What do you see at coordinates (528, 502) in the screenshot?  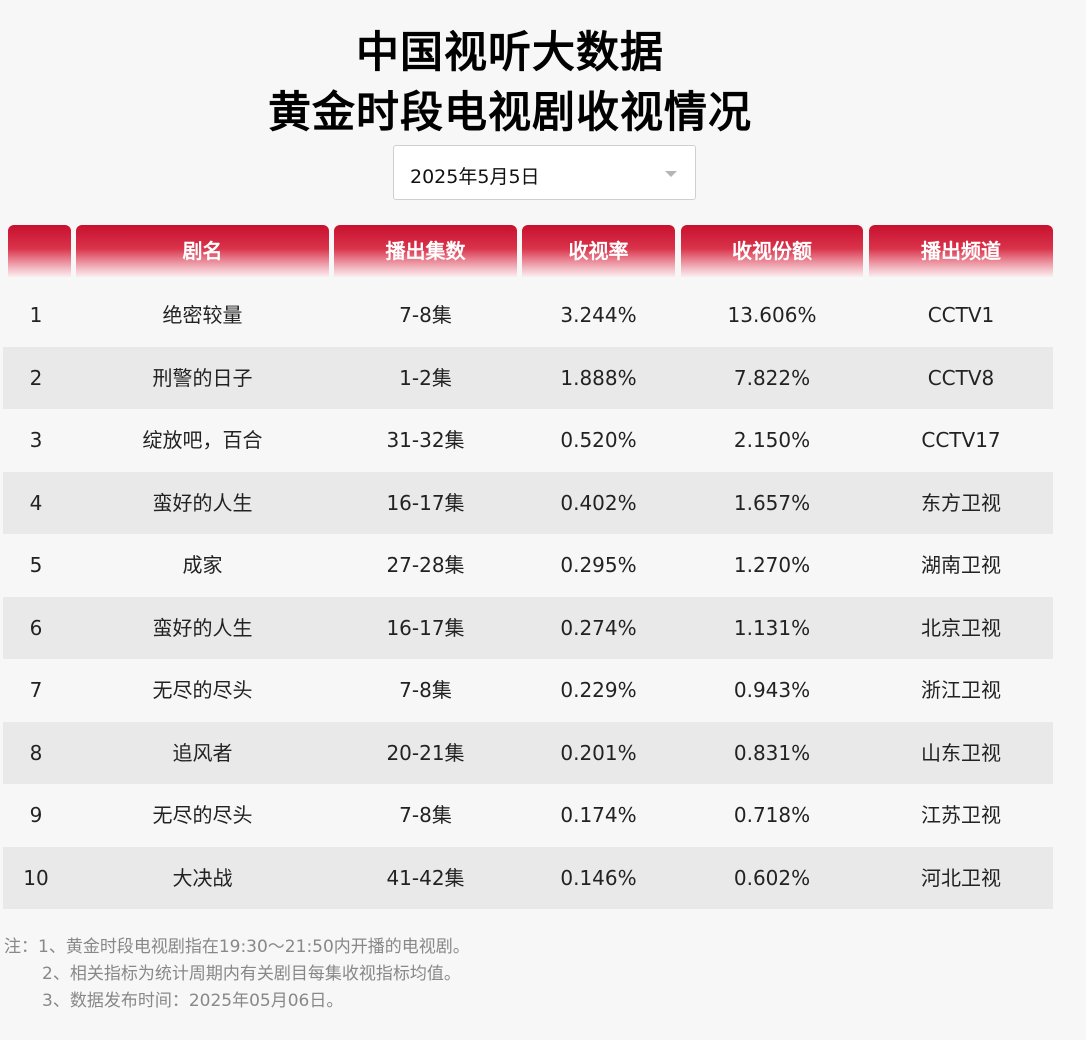 I see `table-row: 4 蛮好的人生 16-17集 0.402% 1.657% 东方卫视` at bounding box center [528, 502].